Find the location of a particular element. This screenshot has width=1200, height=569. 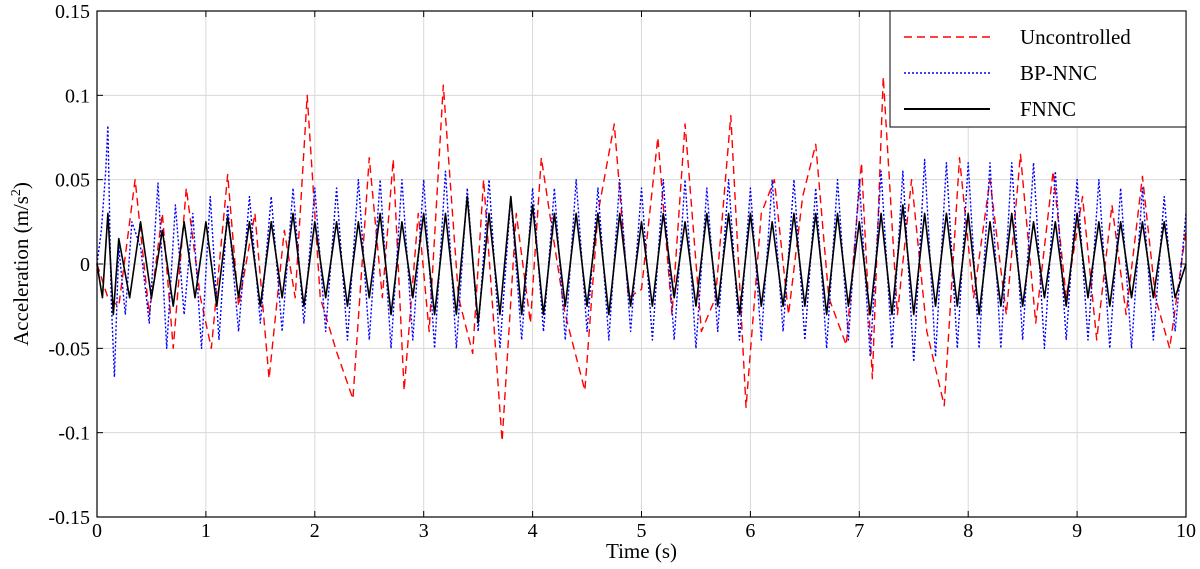

x-axis-label: Time (s) is located at coordinates (641, 551).